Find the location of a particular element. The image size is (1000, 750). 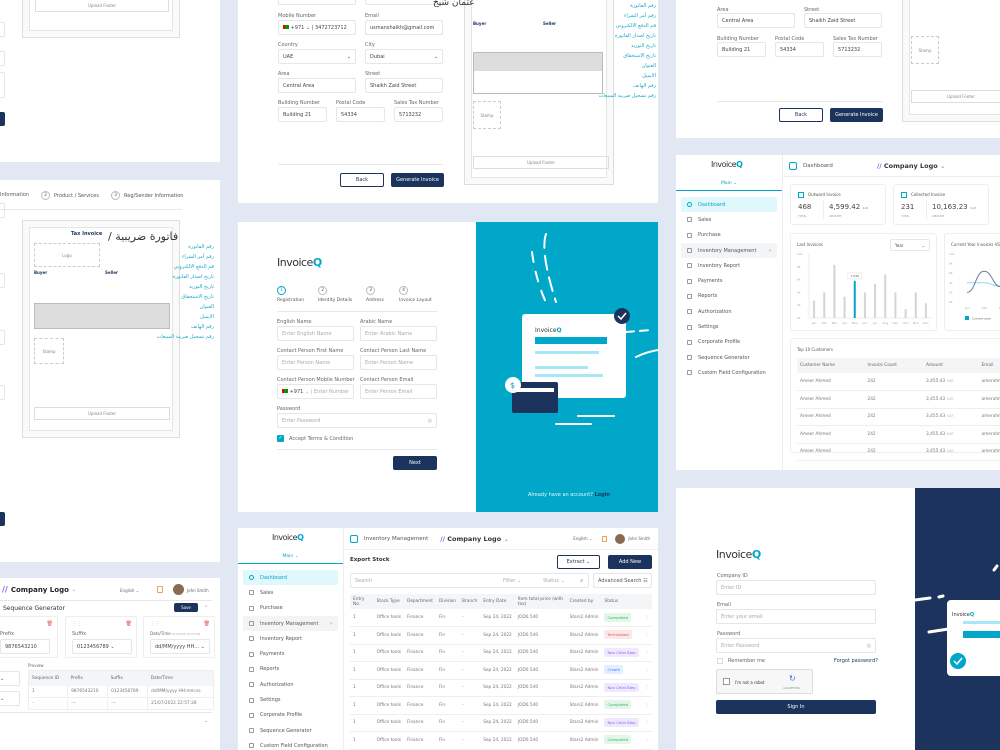

password-input: Enter Password ◎ is located at coordinates (357, 420).